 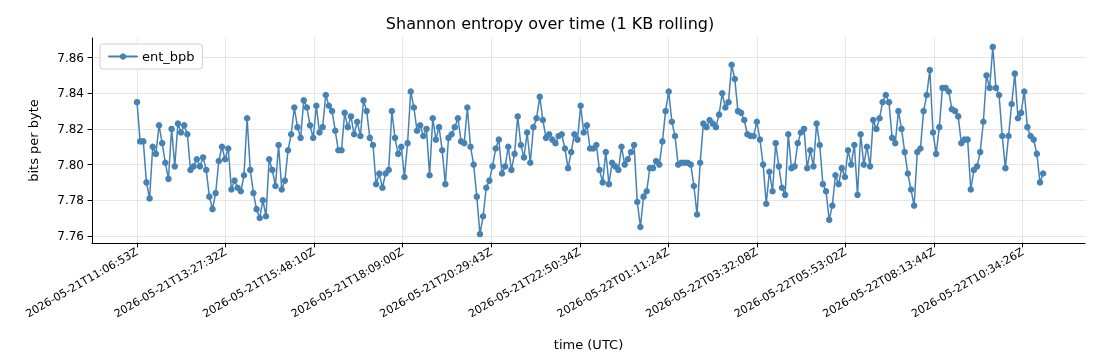 I want to click on y-tick-label: 7.86, so click(x=70, y=57).